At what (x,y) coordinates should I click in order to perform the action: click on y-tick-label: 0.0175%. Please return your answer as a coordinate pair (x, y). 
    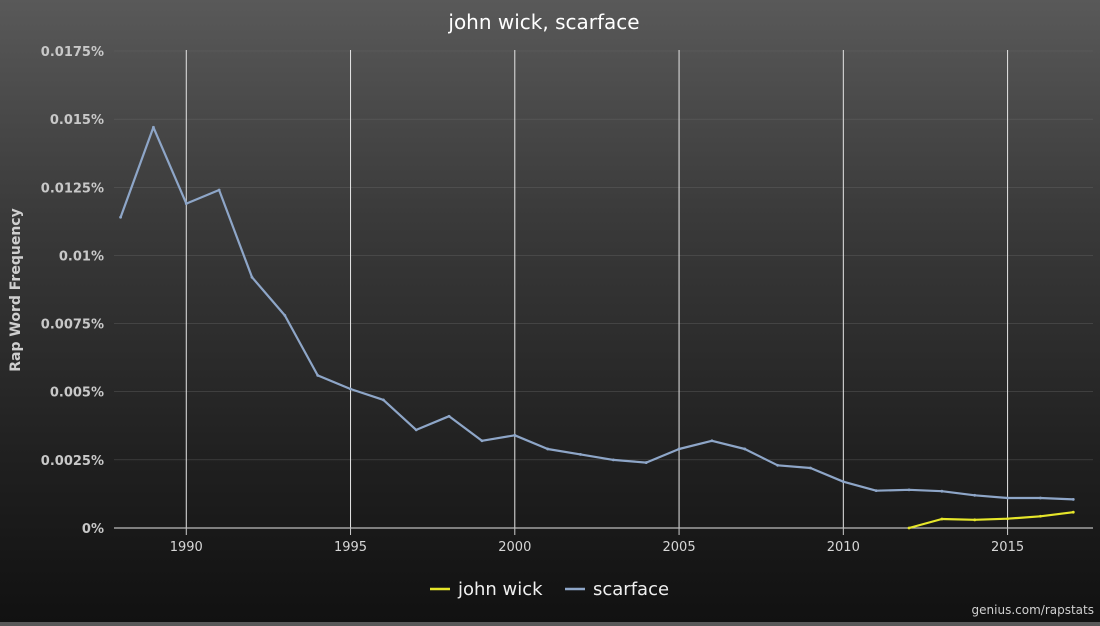
    Looking at the image, I should click on (72, 52).